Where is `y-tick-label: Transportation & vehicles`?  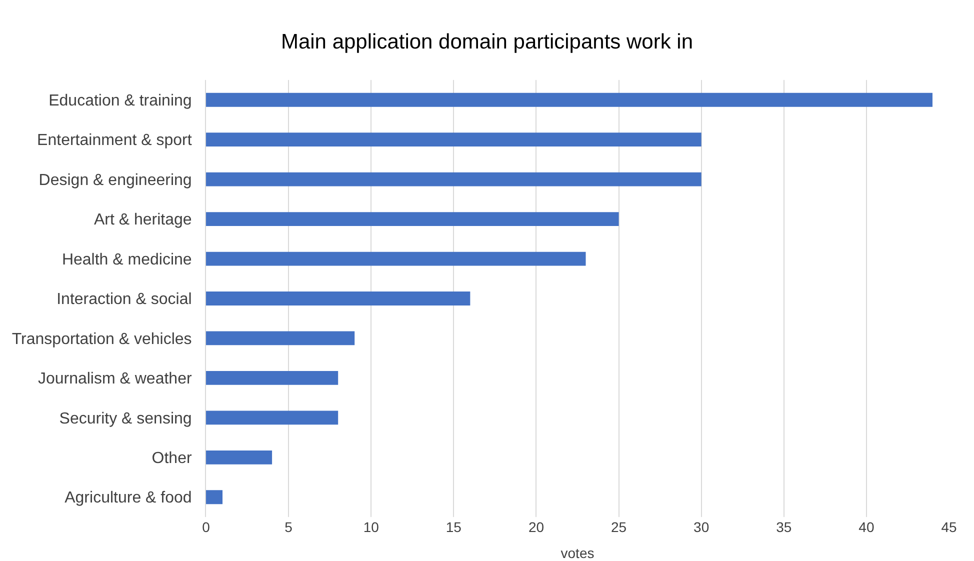
y-tick-label: Transportation & vehicles is located at coordinates (102, 339).